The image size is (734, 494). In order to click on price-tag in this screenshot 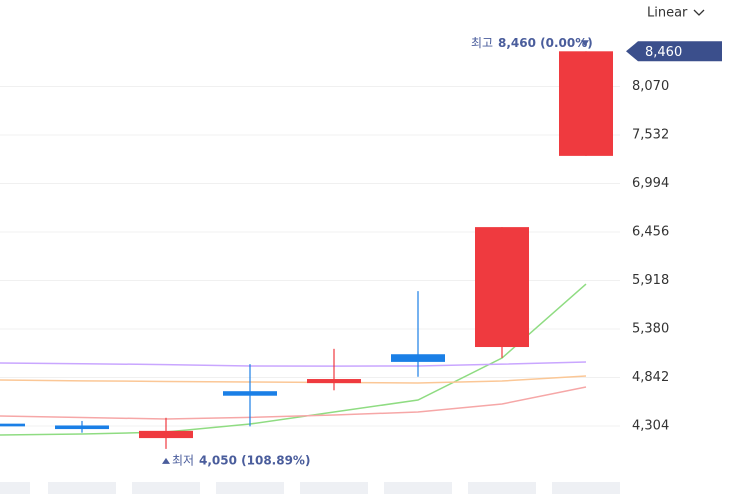, I will do `click(674, 51)`.